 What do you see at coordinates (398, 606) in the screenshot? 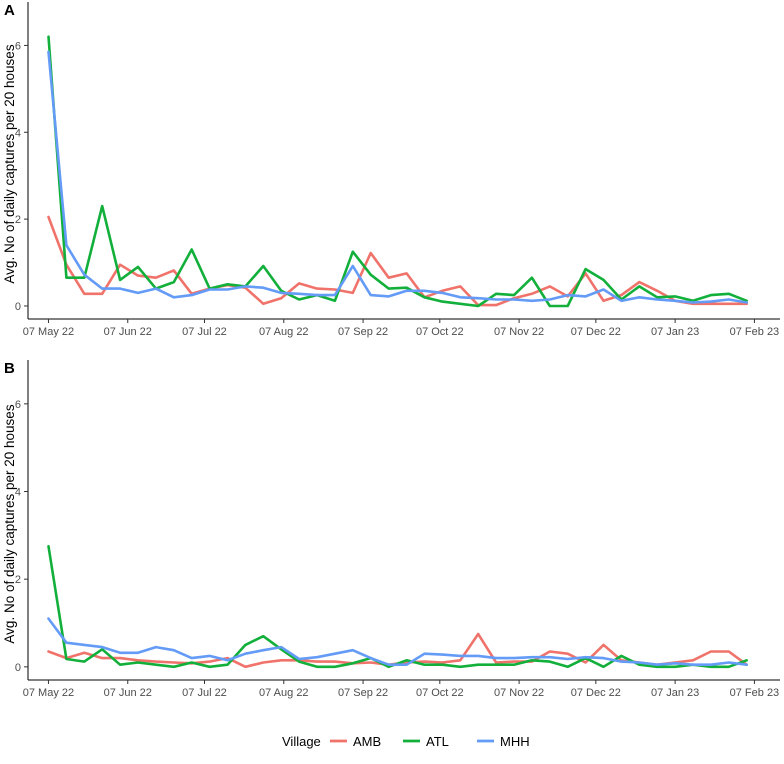
I see `panel-b-series-lines` at bounding box center [398, 606].